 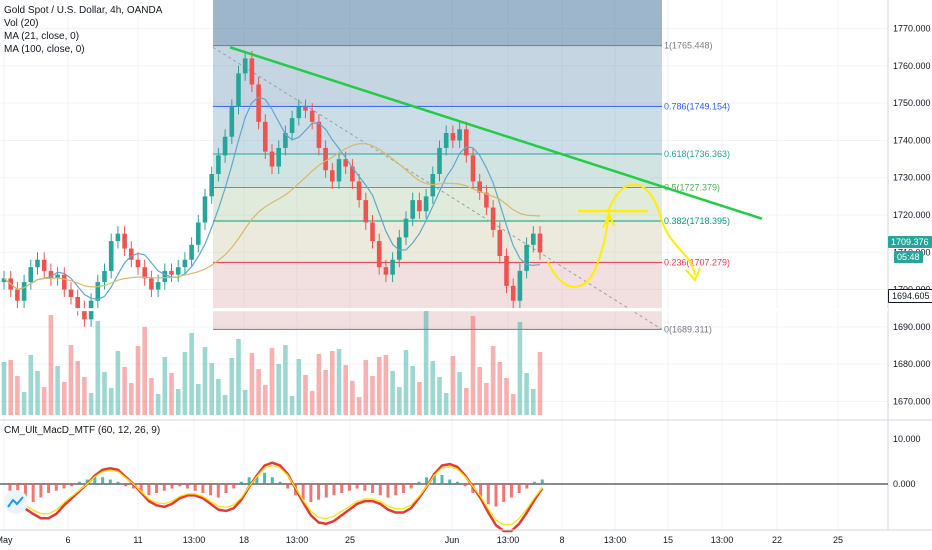 What do you see at coordinates (688, 329) in the screenshot?
I see `fib-label: 0(1689.311)` at bounding box center [688, 329].